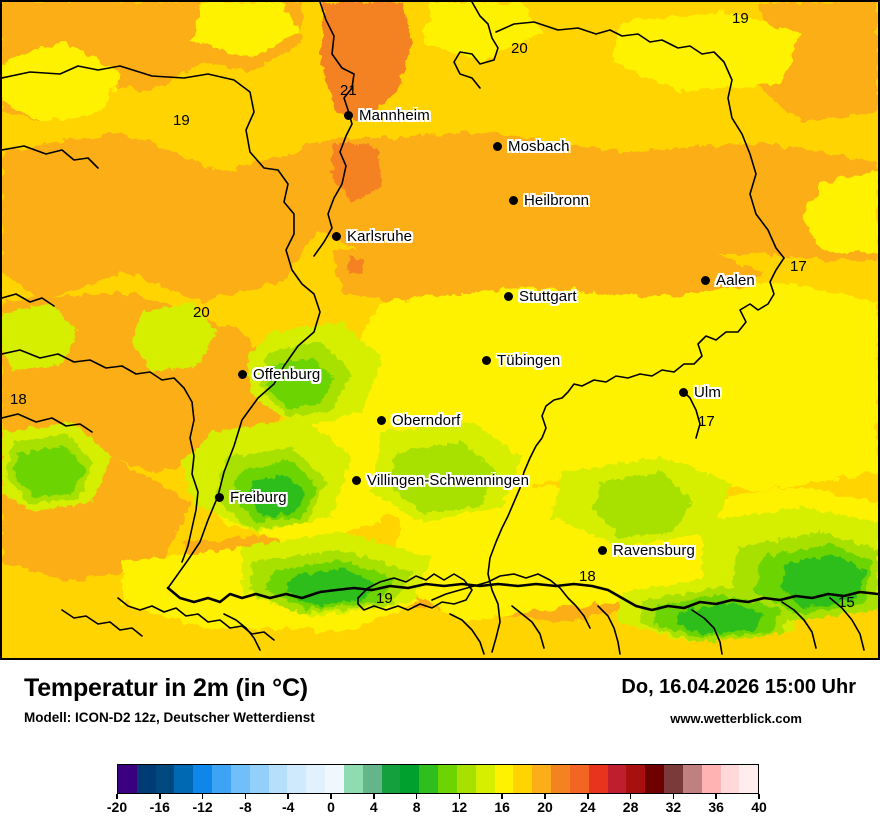  Describe the element at coordinates (380, 236) in the screenshot. I see `city-label: Karlsruhe` at that location.